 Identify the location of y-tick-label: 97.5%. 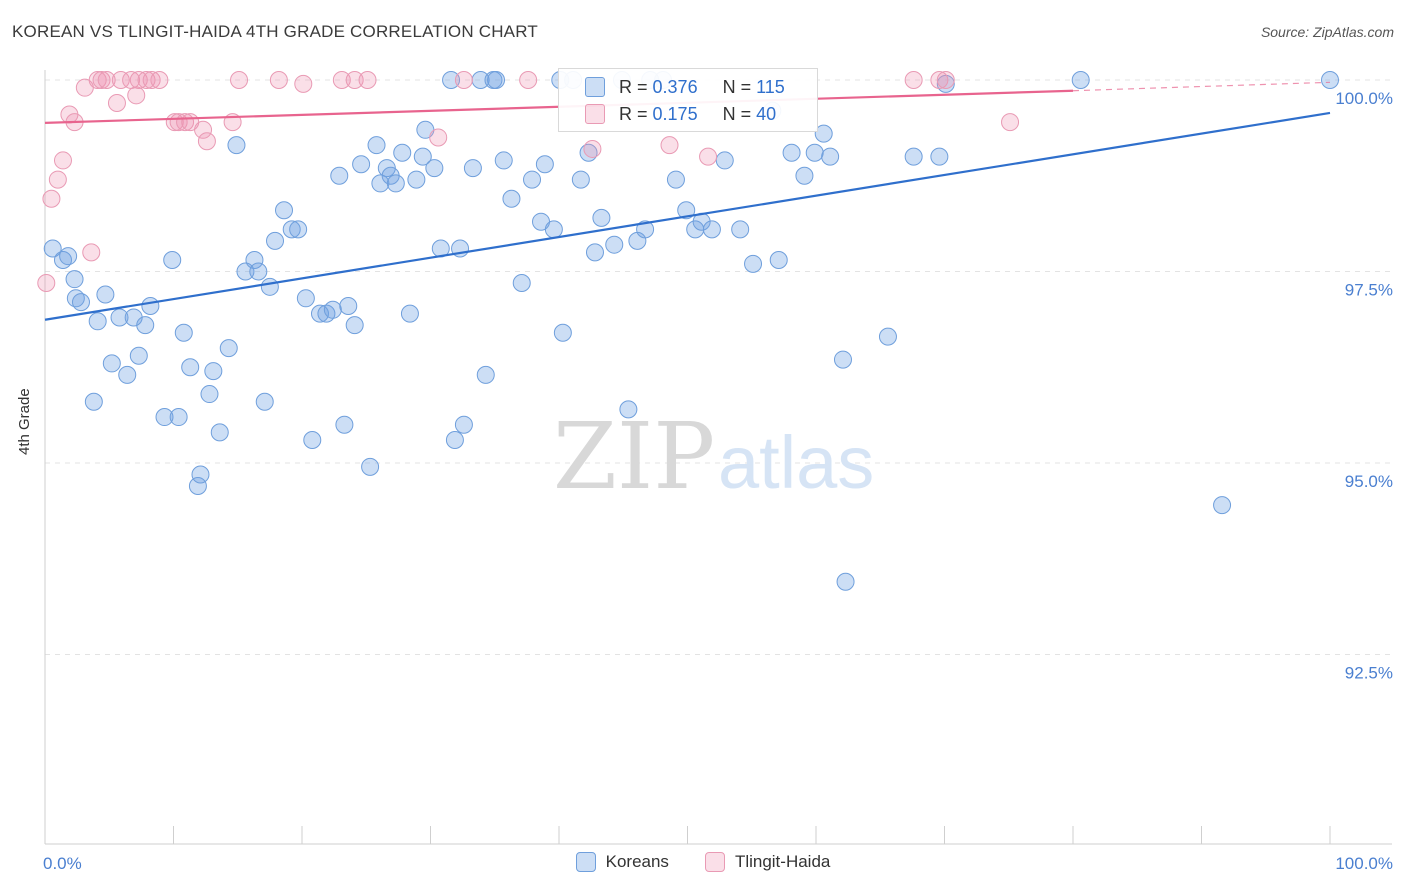
(1369, 290).